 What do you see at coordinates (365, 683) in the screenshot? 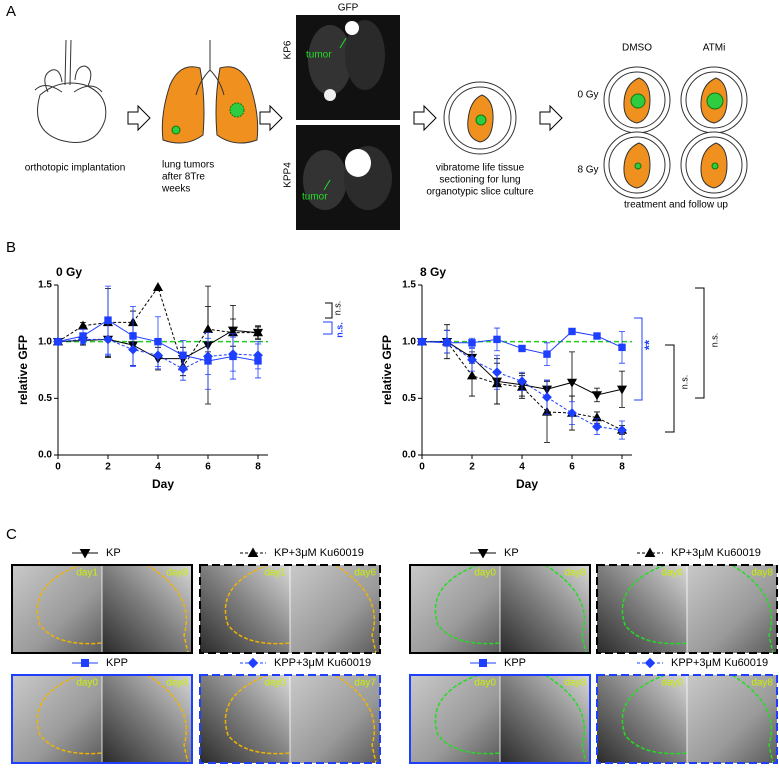
I see `day-label: day7` at bounding box center [365, 683].